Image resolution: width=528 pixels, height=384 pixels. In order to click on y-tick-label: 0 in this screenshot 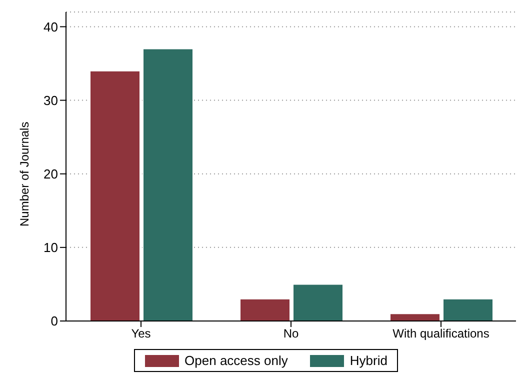, I will do `click(54, 321)`.